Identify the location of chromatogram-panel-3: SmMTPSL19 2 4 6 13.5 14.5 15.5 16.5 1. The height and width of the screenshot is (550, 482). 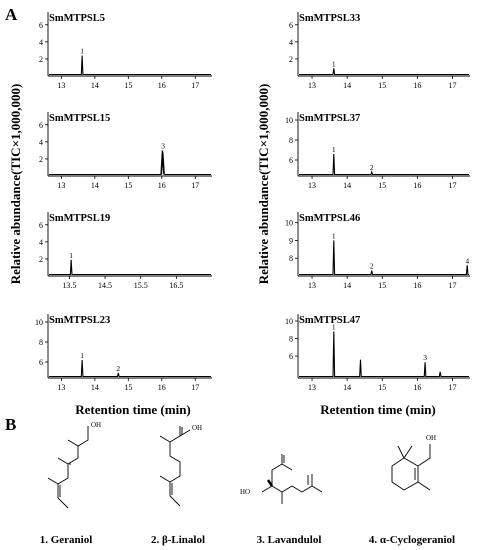
(125, 251).